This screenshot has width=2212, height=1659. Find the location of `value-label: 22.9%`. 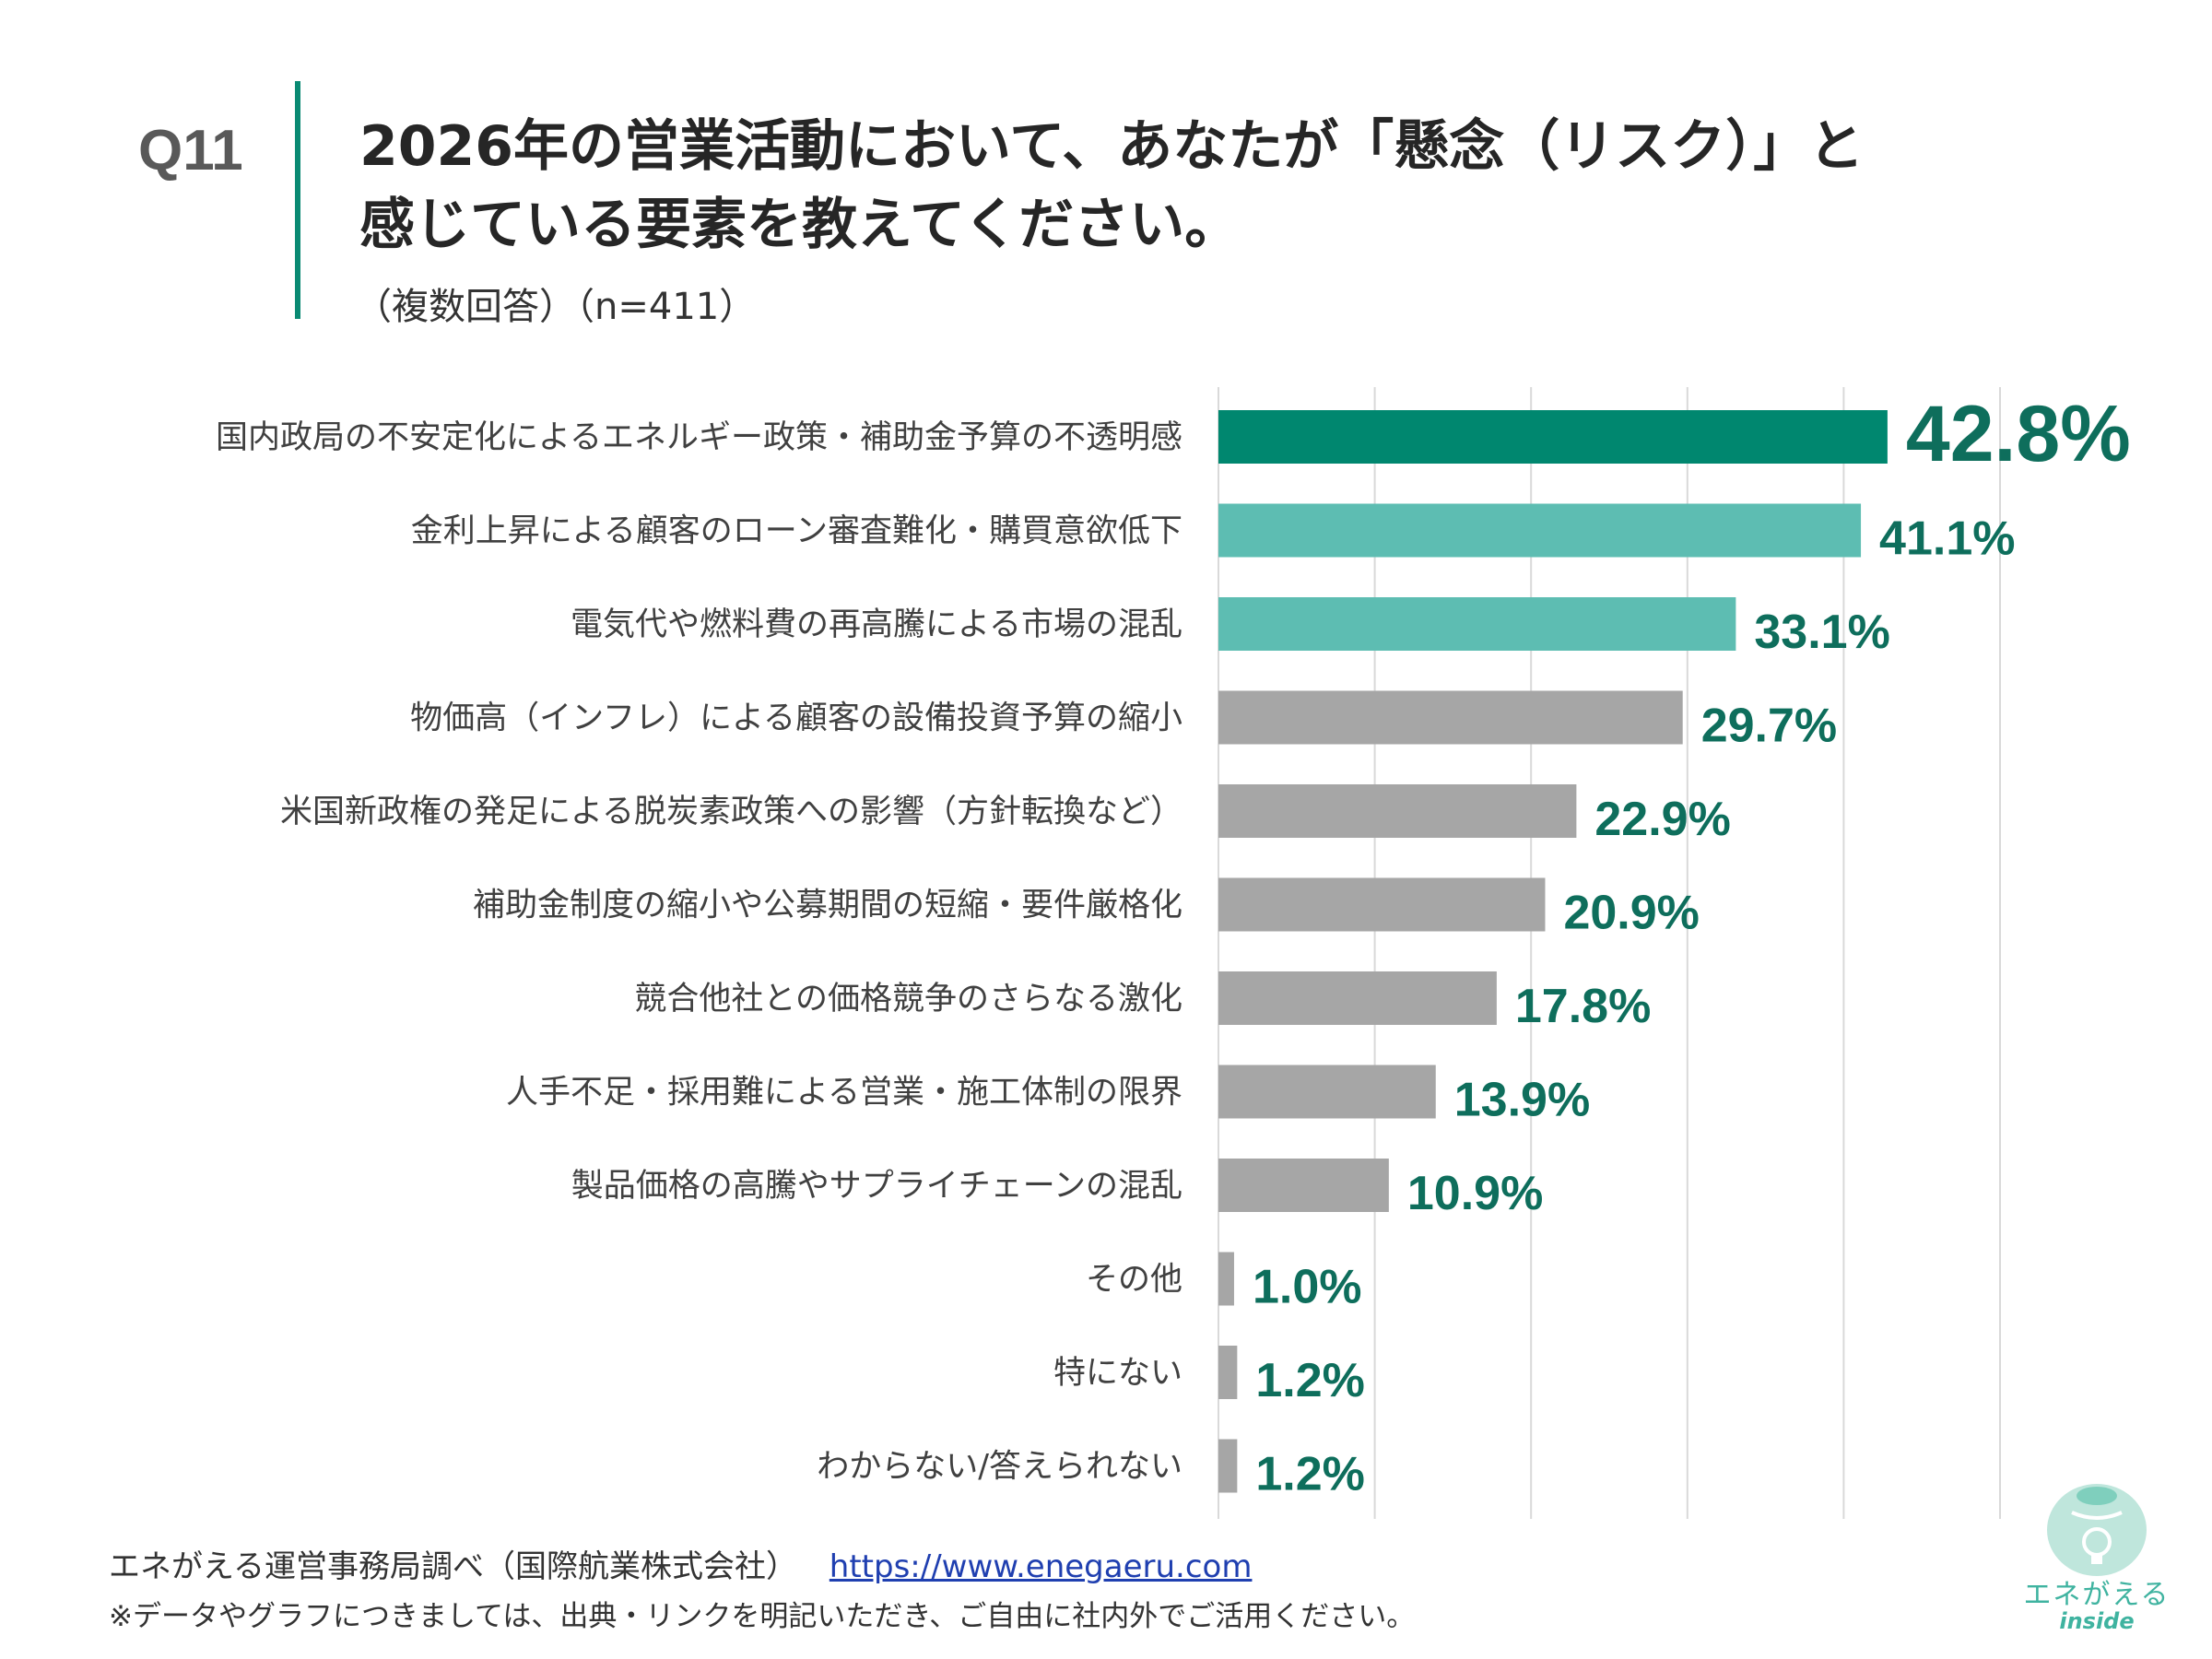

value-label: 22.9% is located at coordinates (1662, 819).